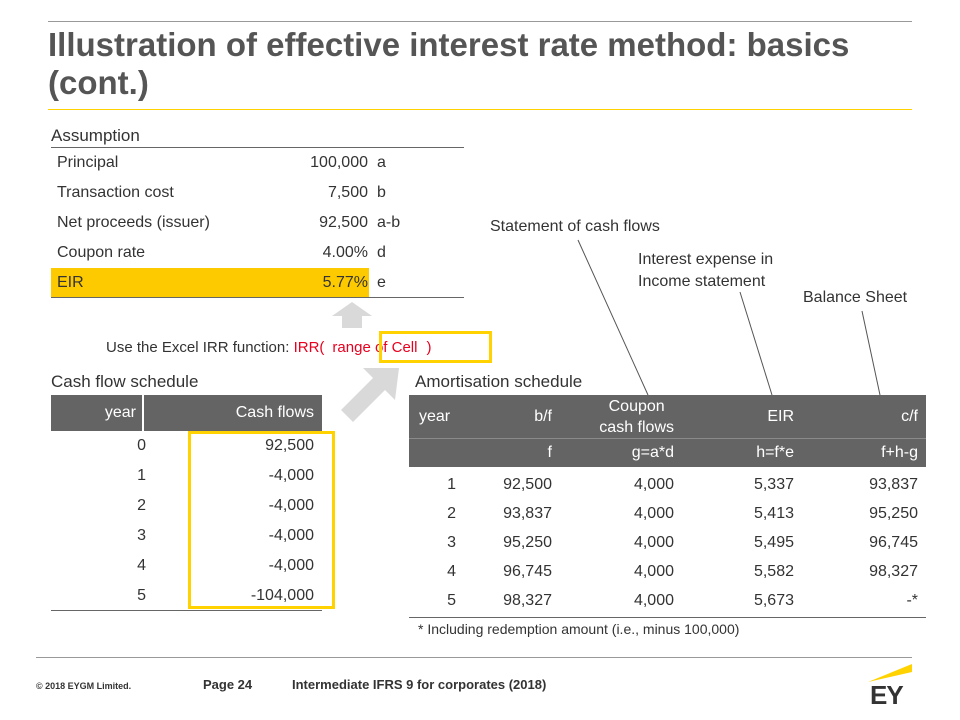 The image size is (960, 720). I want to click on irr-note-prefix: Use the Excel IRR function:, so click(200, 347).